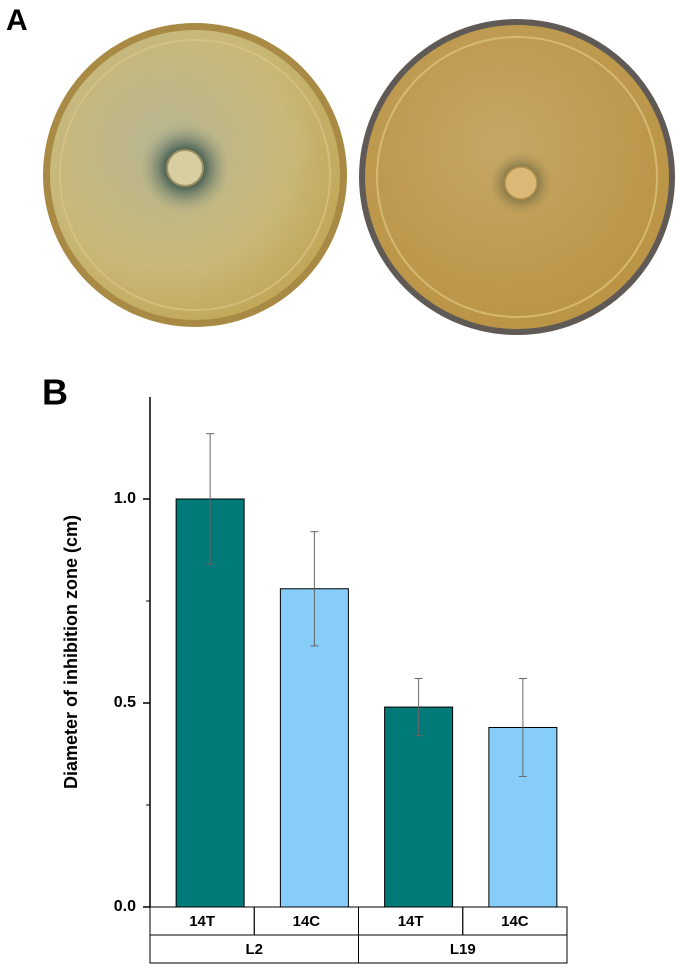 The image size is (685, 972). I want to click on y-tick-label: 1.0, so click(125, 498).